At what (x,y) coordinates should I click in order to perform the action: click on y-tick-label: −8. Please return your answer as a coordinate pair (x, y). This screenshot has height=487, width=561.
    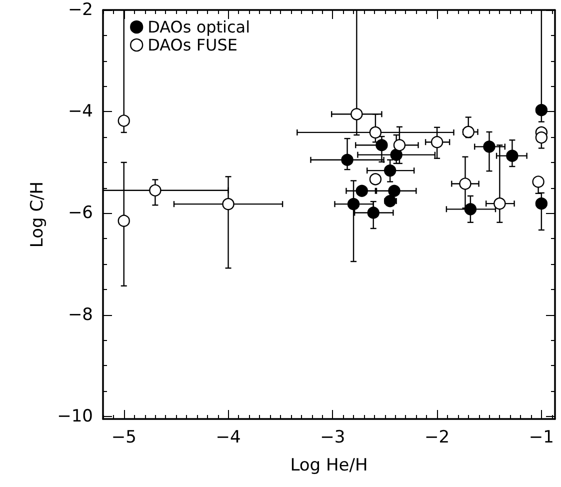
    Looking at the image, I should click on (80, 314).